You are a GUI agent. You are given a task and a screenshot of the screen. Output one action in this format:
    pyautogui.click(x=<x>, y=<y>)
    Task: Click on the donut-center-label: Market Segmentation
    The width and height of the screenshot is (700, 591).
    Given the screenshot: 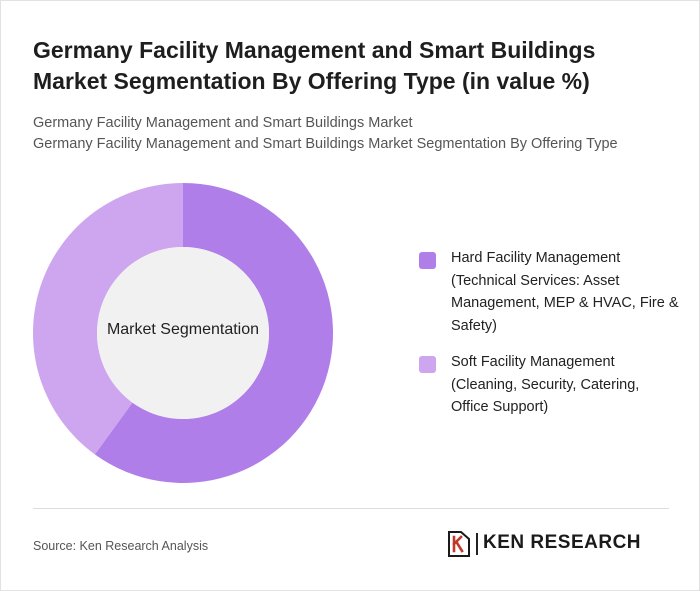 What is the action you would take?
    pyautogui.click(x=183, y=329)
    